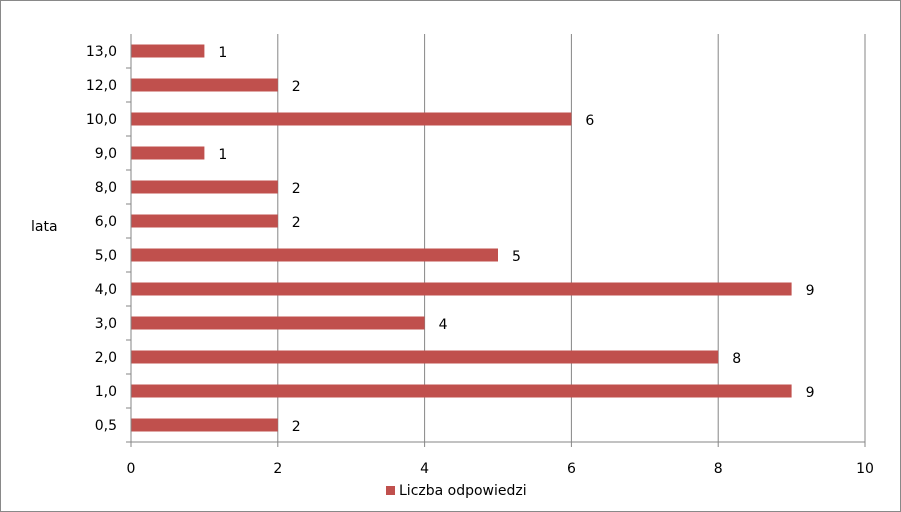  Describe the element at coordinates (443, 325) in the screenshot. I see `data-label: 4` at that location.